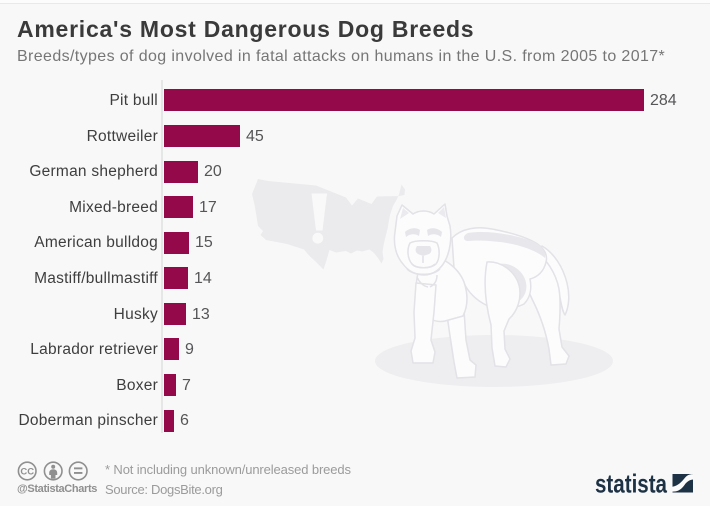 This screenshot has height=506, width=710. Describe the element at coordinates (27, 471) in the screenshot. I see `svg-text: CC` at that location.